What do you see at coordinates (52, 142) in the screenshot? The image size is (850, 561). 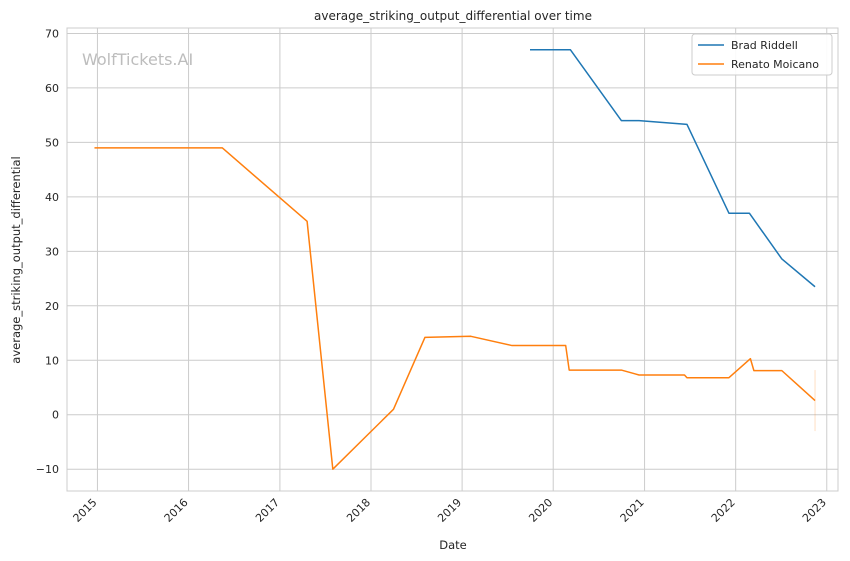 I see `y-tick-label: 50` at bounding box center [52, 142].